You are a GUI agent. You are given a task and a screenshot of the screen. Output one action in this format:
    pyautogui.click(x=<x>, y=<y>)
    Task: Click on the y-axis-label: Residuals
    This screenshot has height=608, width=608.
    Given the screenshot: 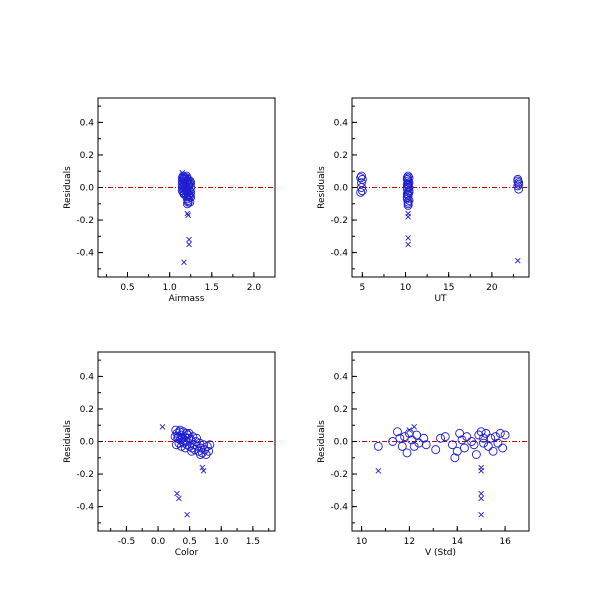 What is the action you would take?
    pyautogui.click(x=322, y=187)
    